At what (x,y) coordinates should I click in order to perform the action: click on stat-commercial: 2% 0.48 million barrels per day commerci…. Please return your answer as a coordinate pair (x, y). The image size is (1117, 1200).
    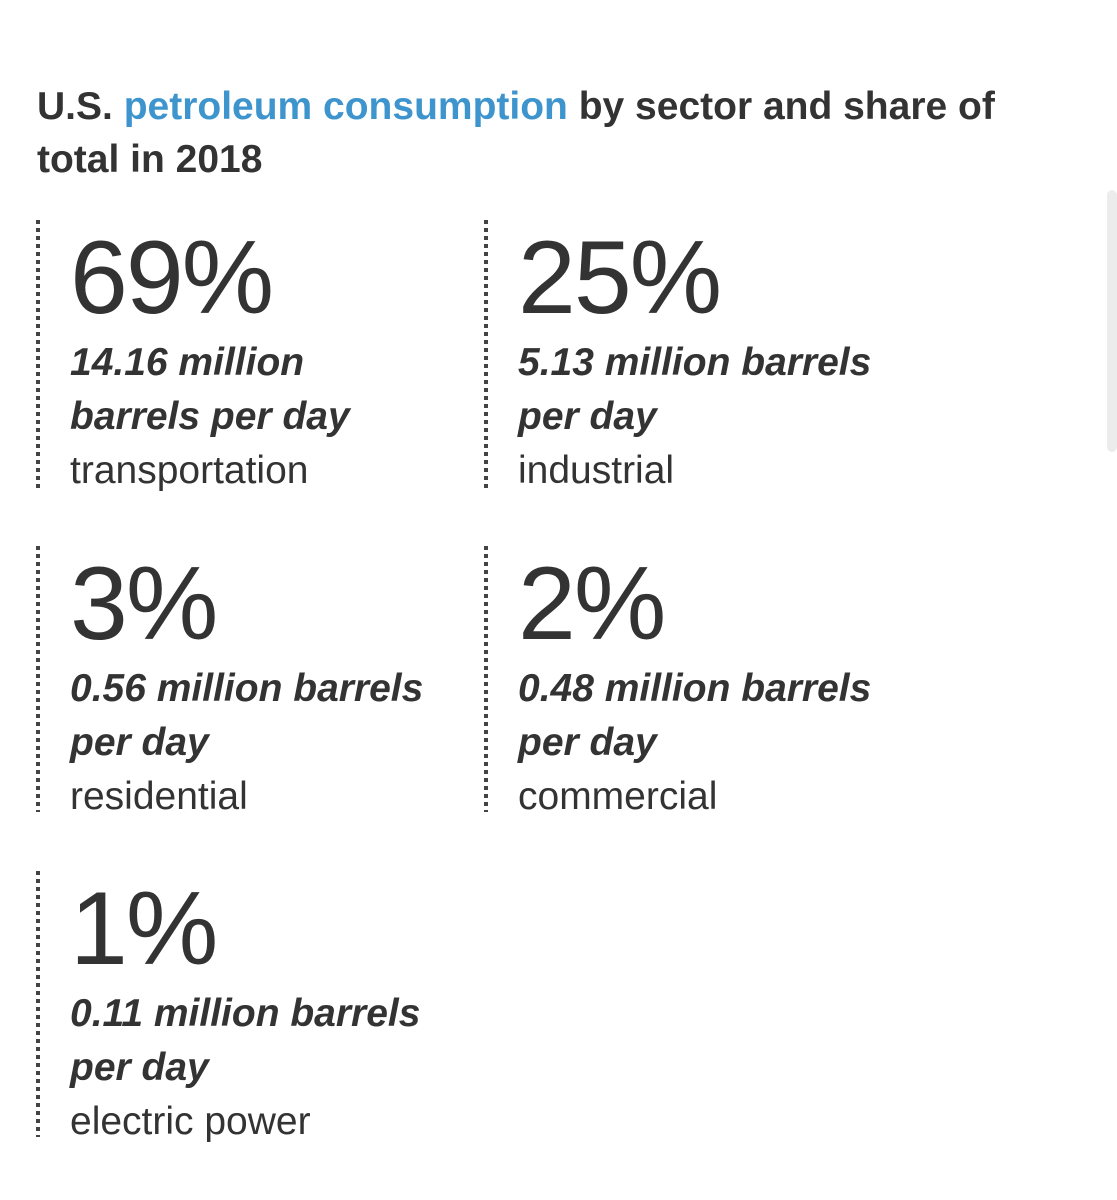
    Looking at the image, I should click on (689, 682).